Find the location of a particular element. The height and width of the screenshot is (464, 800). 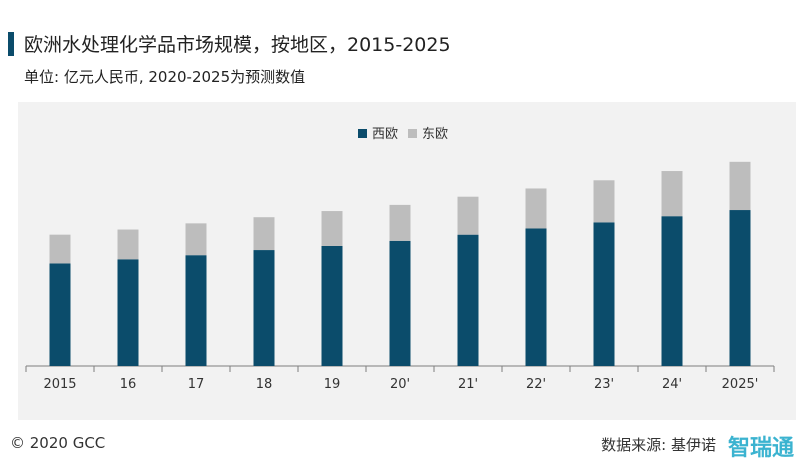

x-tick-label: 2025' is located at coordinates (740, 384).